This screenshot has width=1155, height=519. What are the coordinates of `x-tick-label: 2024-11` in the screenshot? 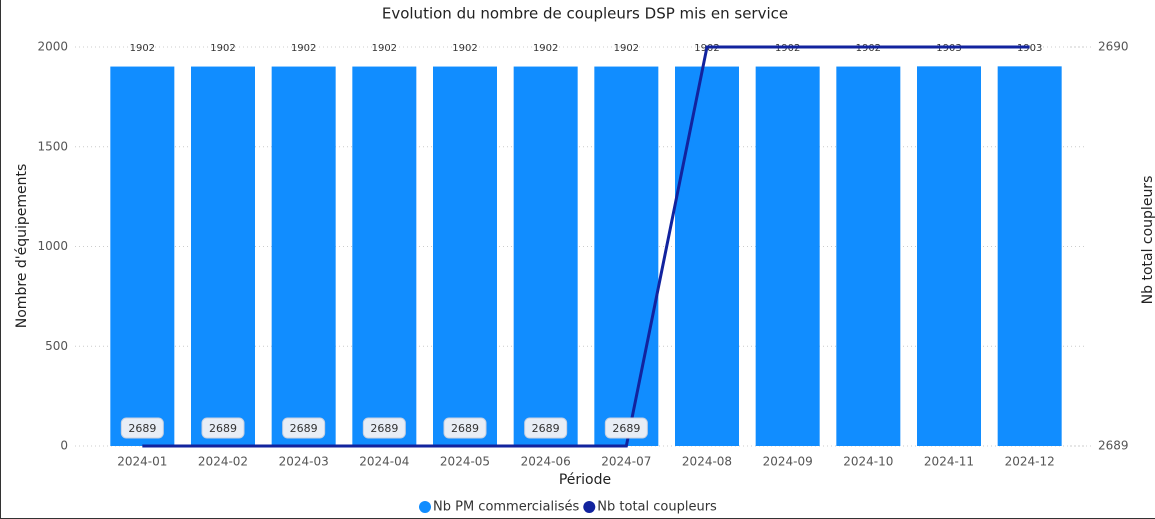 It's located at (949, 462).